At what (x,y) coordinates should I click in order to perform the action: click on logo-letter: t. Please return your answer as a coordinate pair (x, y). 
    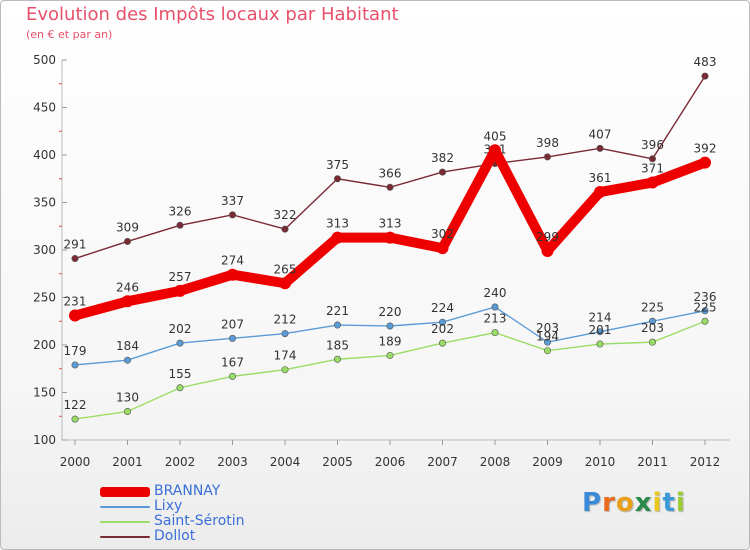
    Looking at the image, I should click on (669, 503).